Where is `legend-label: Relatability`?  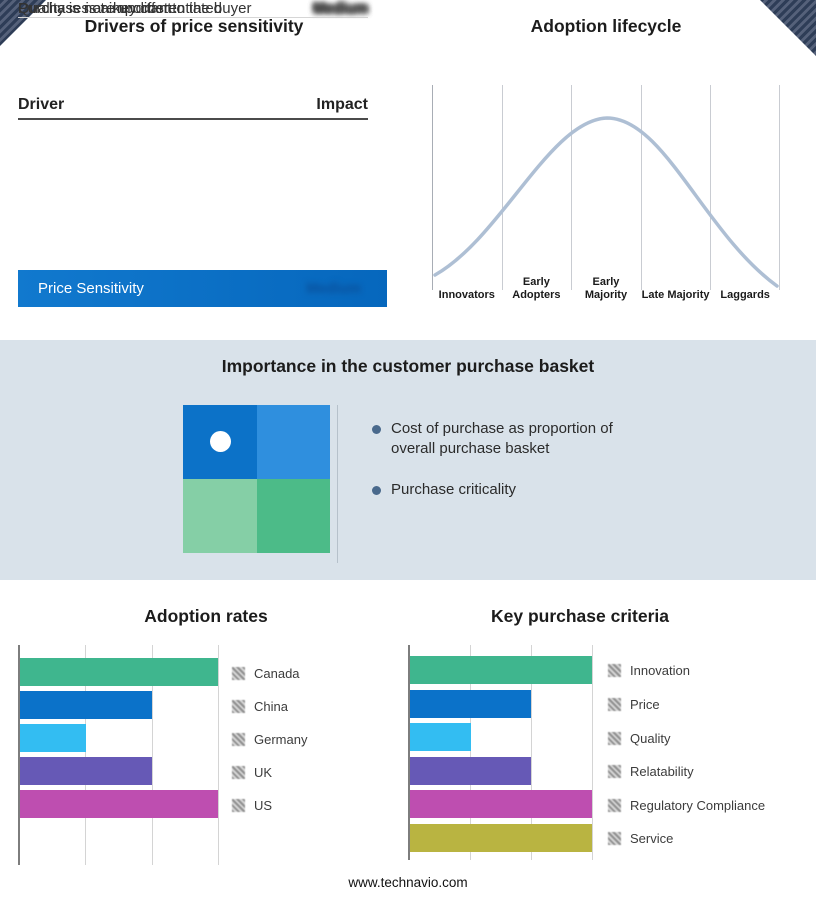 legend-label: Relatability is located at coordinates (662, 771).